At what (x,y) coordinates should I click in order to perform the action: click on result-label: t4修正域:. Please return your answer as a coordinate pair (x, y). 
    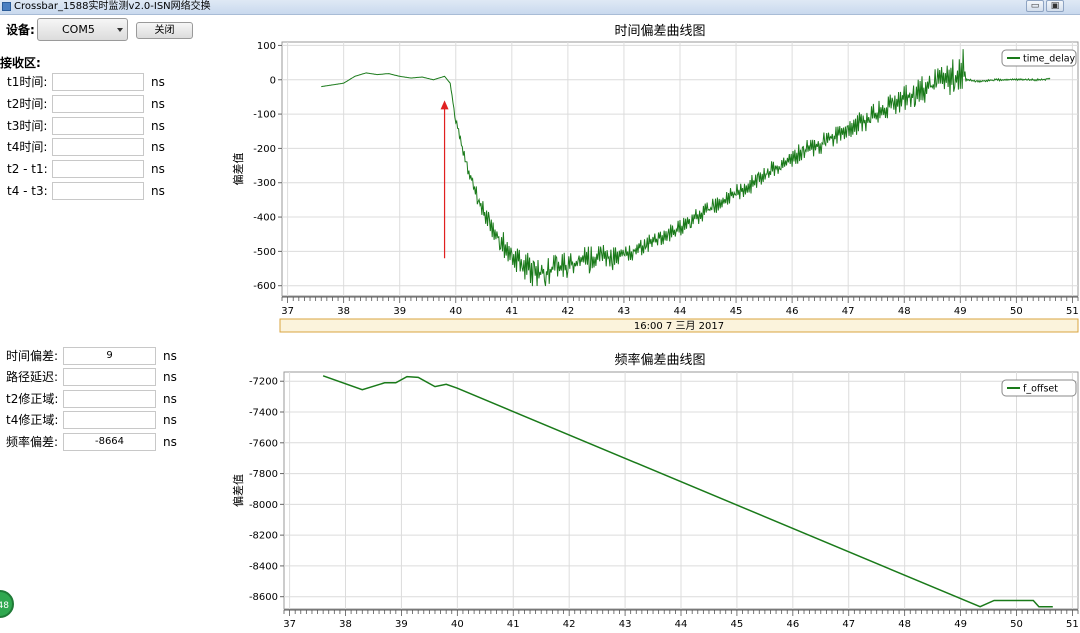
    Looking at the image, I should click on (32, 420).